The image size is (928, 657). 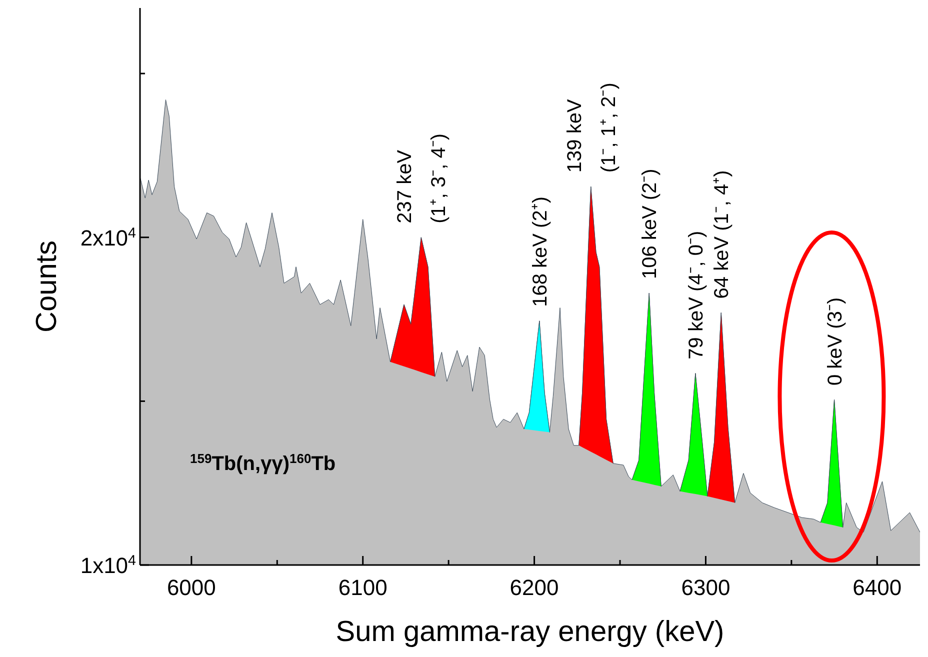 What do you see at coordinates (592, 127) in the screenshot?
I see `annotation: 139 keV (1⁻, 1⁺, 2⁻)` at bounding box center [592, 127].